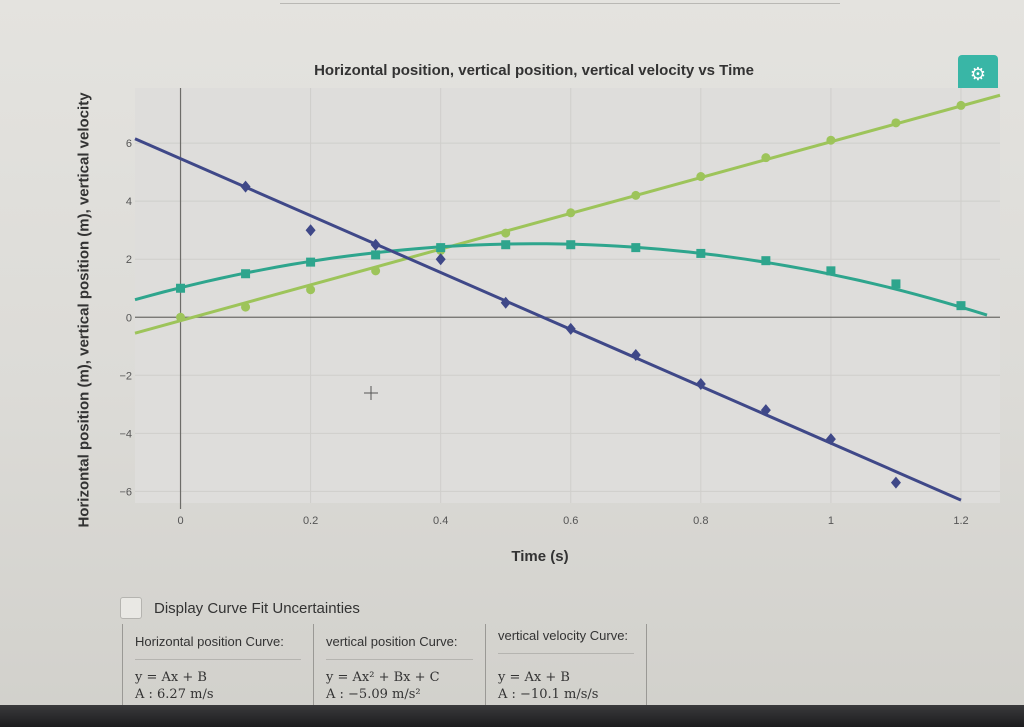 The height and width of the screenshot is (727, 1024). What do you see at coordinates (171, 677) in the screenshot?
I see `fit-horizontal-equation: y = Ax + B` at bounding box center [171, 677].